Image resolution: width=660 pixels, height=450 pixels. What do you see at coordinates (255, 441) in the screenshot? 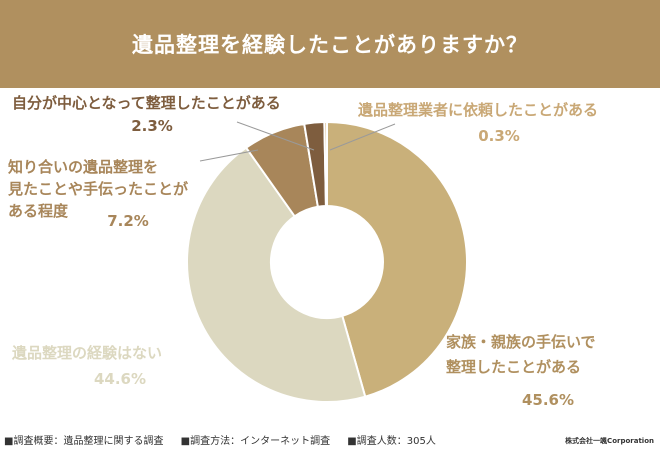
I see `survey-method: ■調査方法：インターネット調査` at bounding box center [255, 441].